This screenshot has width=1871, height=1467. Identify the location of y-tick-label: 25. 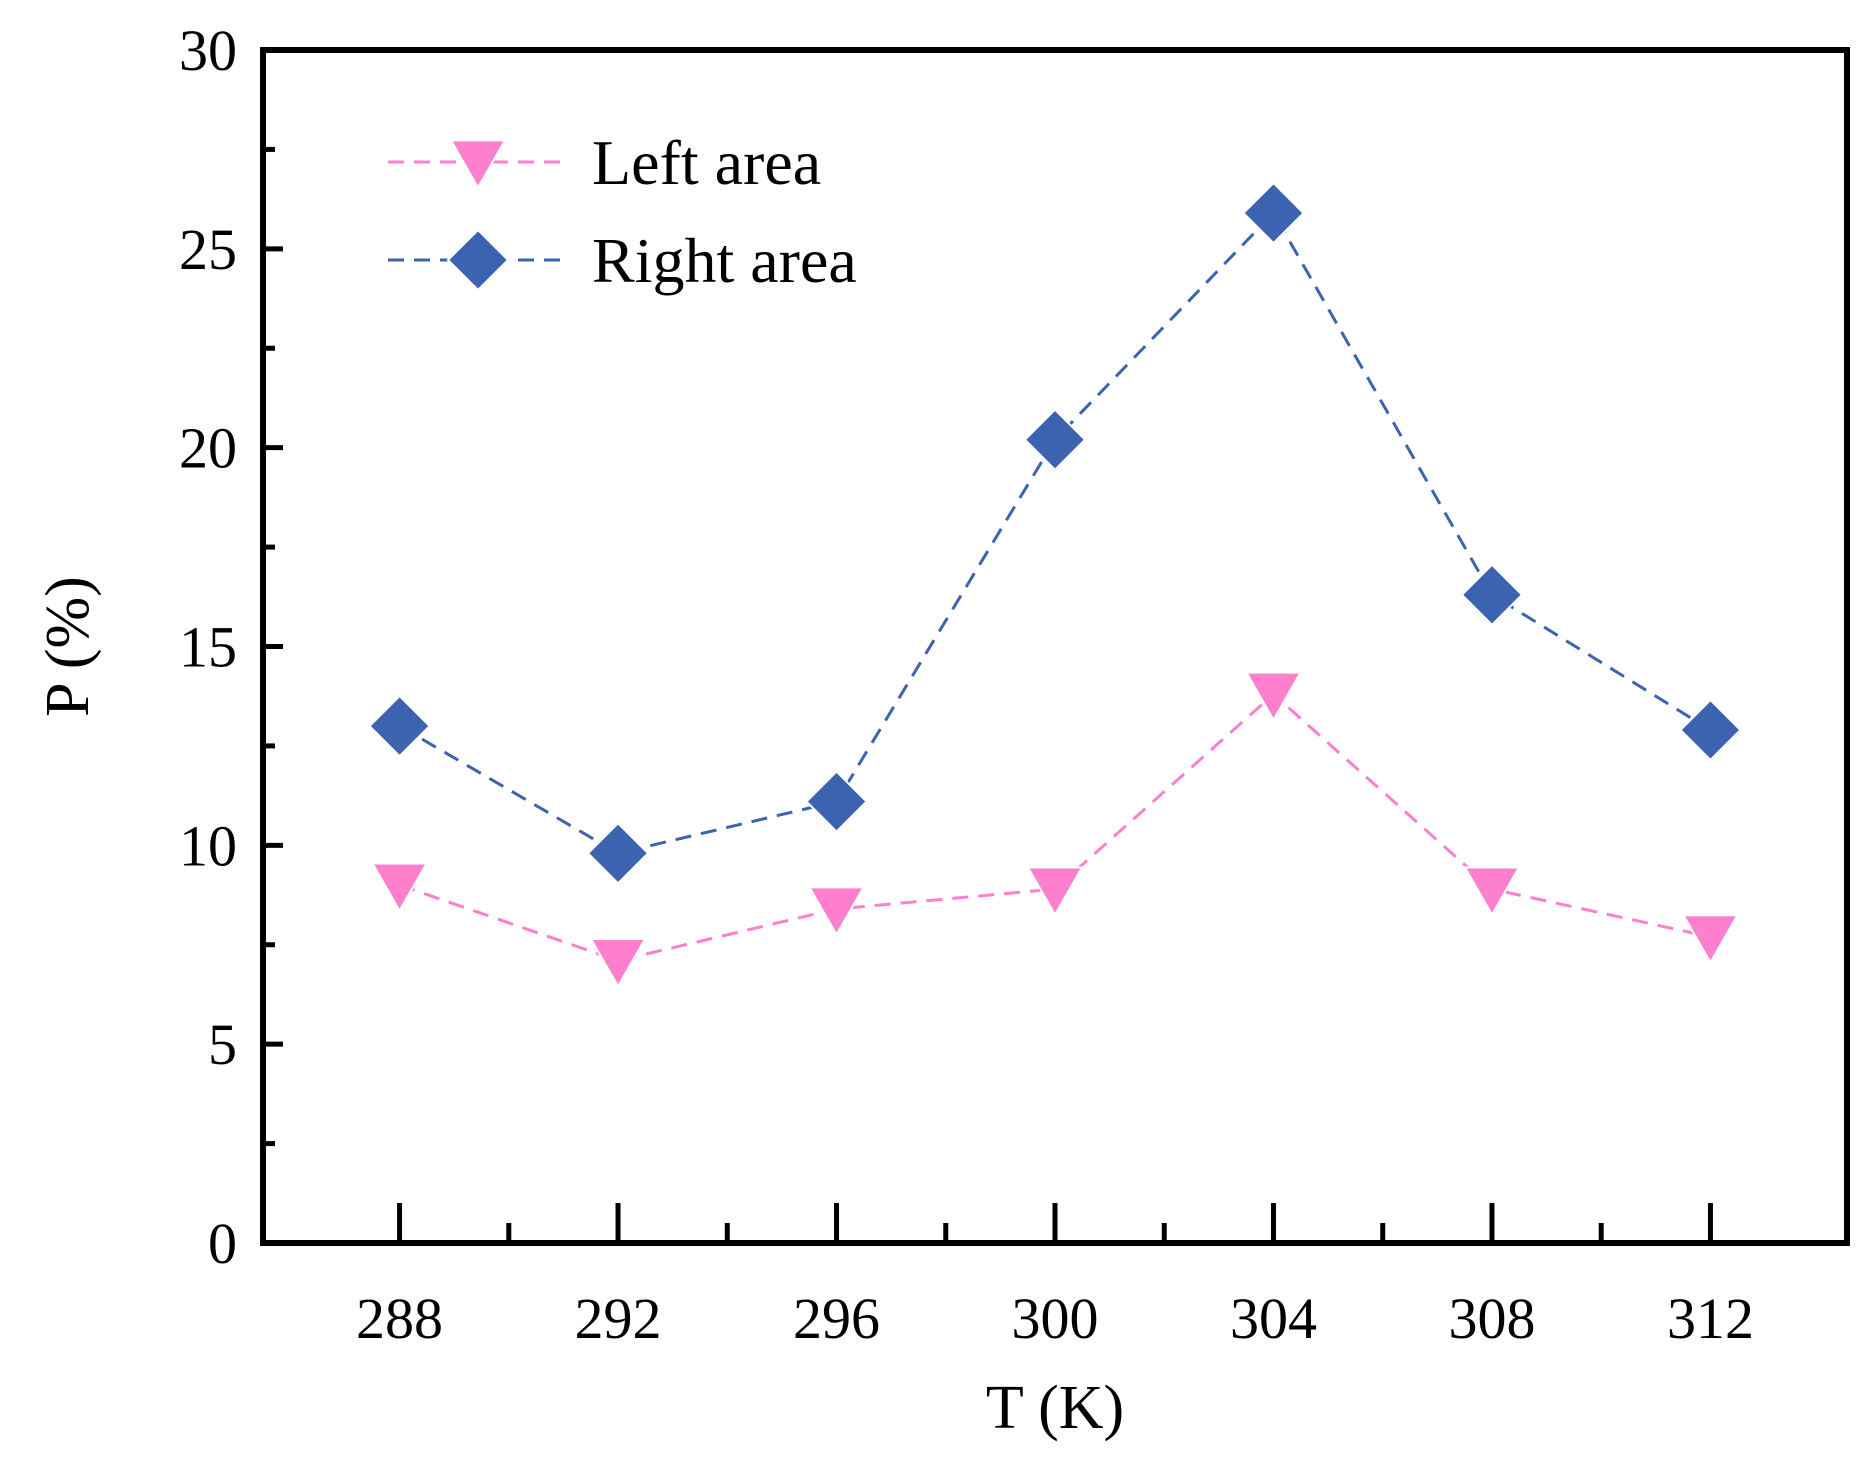
(208, 249).